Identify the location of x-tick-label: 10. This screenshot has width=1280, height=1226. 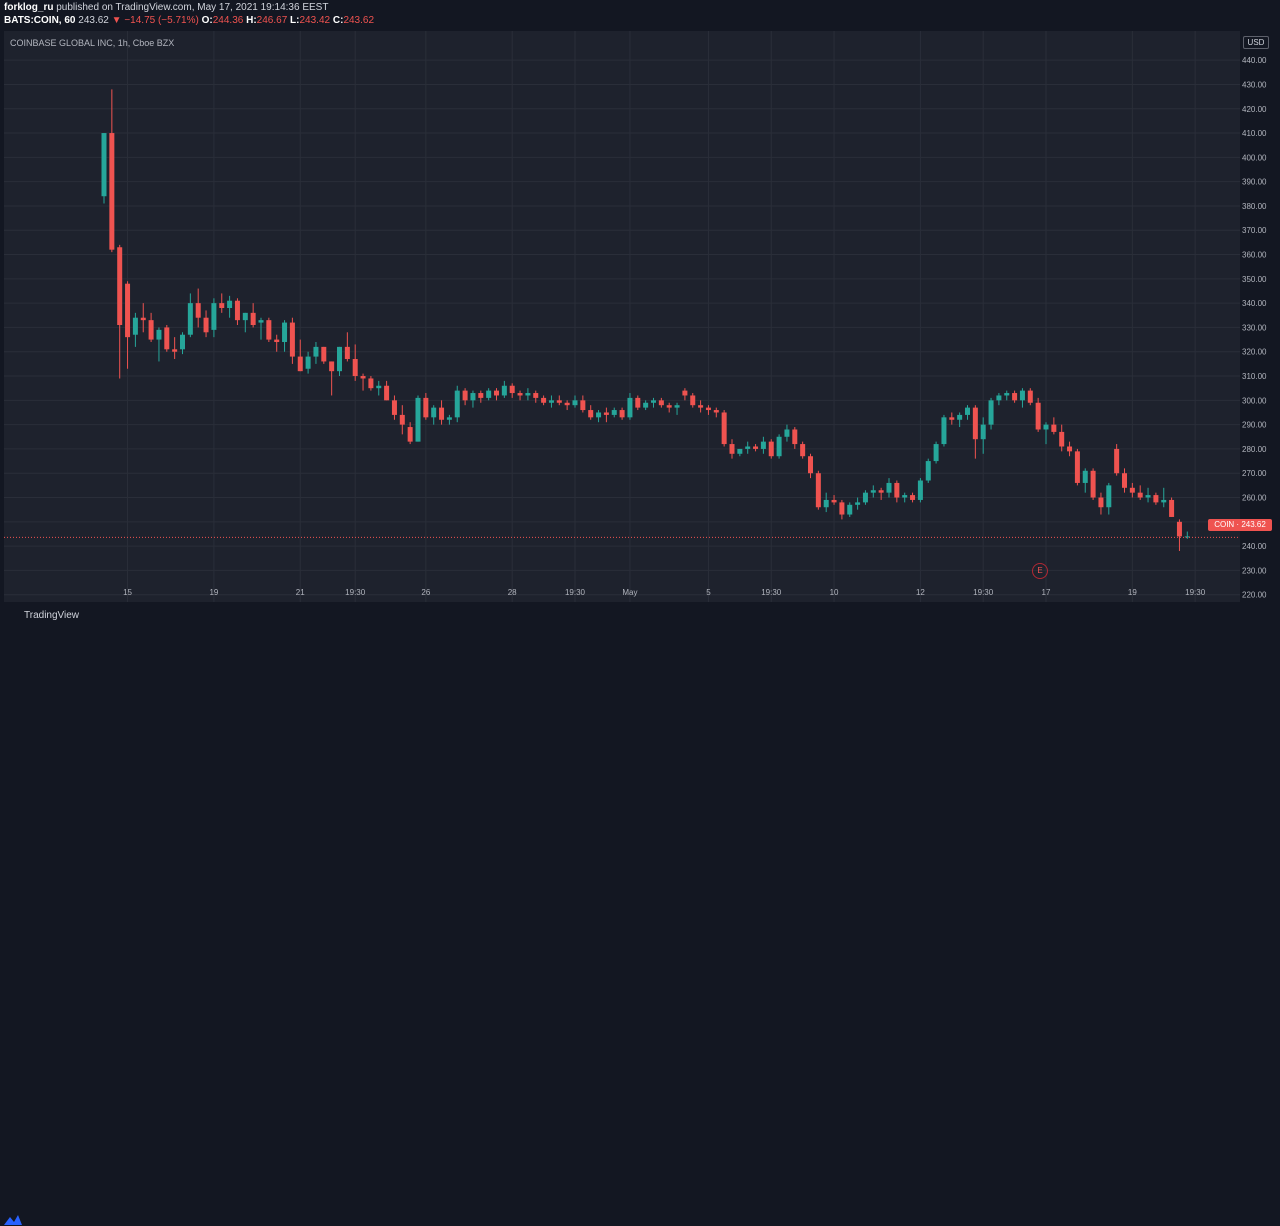
(834, 592).